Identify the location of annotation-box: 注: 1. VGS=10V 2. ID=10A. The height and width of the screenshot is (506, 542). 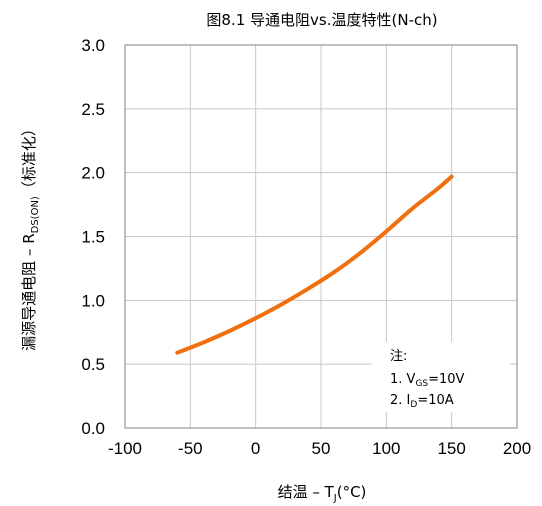
(441, 377).